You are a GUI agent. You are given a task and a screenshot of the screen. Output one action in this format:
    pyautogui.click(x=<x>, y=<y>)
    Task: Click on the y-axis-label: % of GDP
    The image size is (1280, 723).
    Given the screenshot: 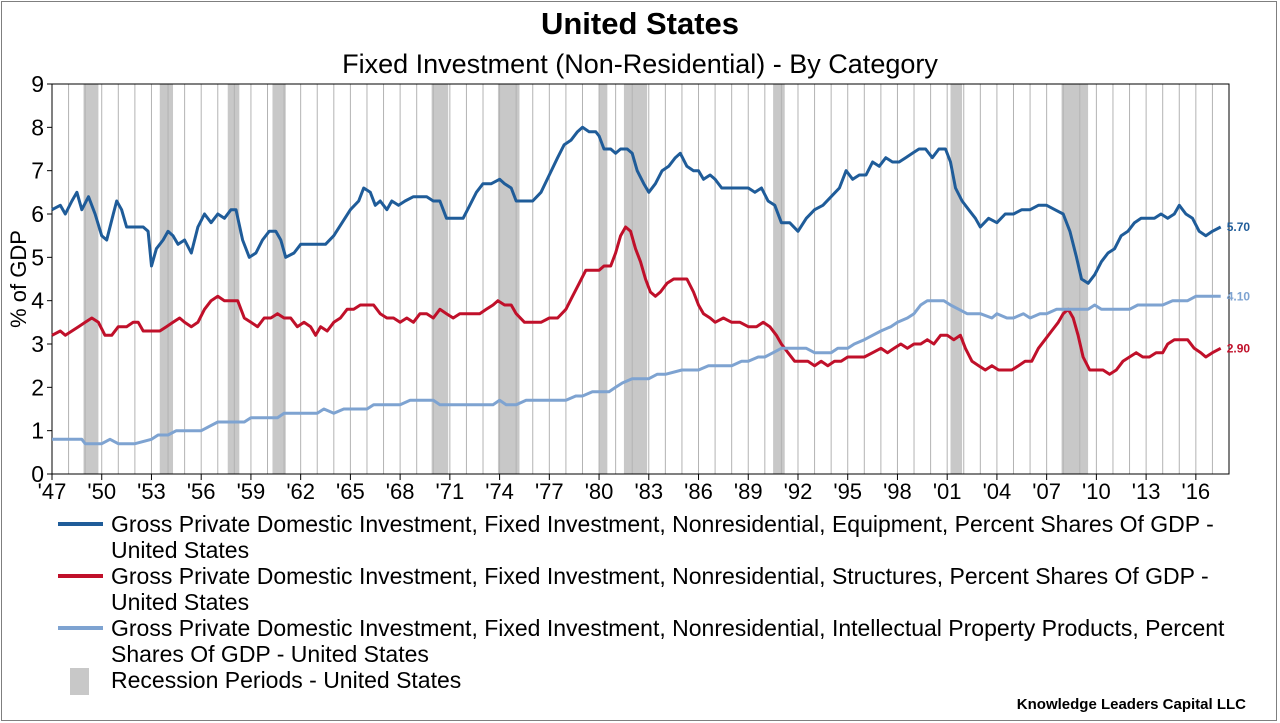 What is the action you would take?
    pyautogui.click(x=18, y=279)
    